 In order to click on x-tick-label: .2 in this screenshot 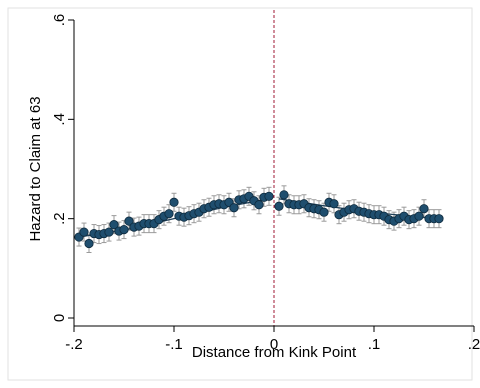, I will do `click(474, 344)`.